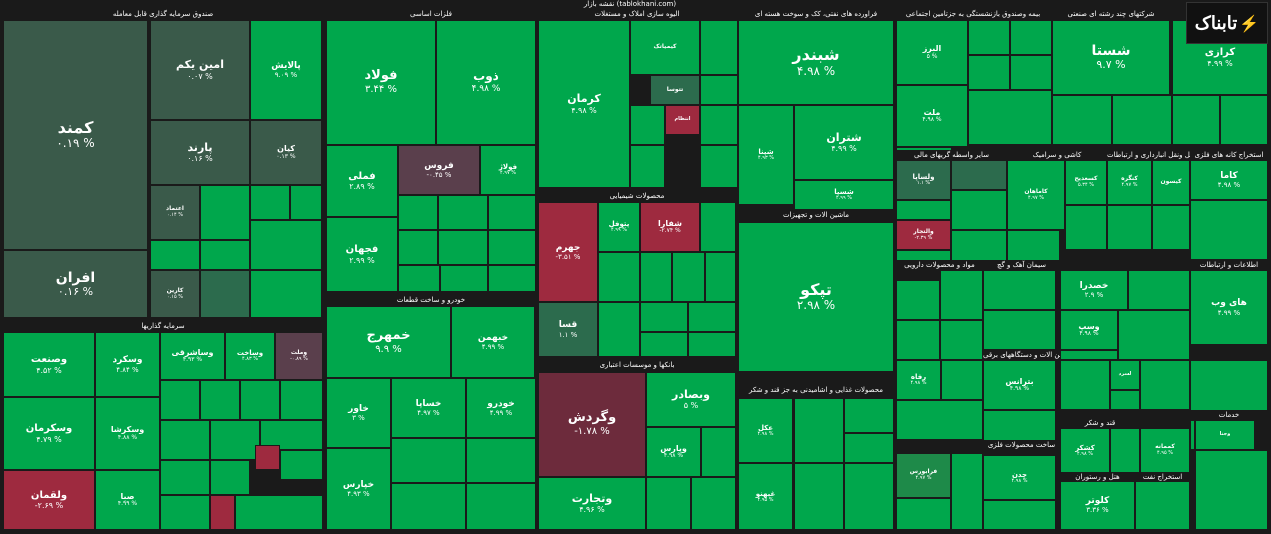 The image size is (1271, 534). Describe the element at coordinates (584, 104) in the screenshot. I see `stock-tile: کرمان ۴.۹۸ %` at that location.